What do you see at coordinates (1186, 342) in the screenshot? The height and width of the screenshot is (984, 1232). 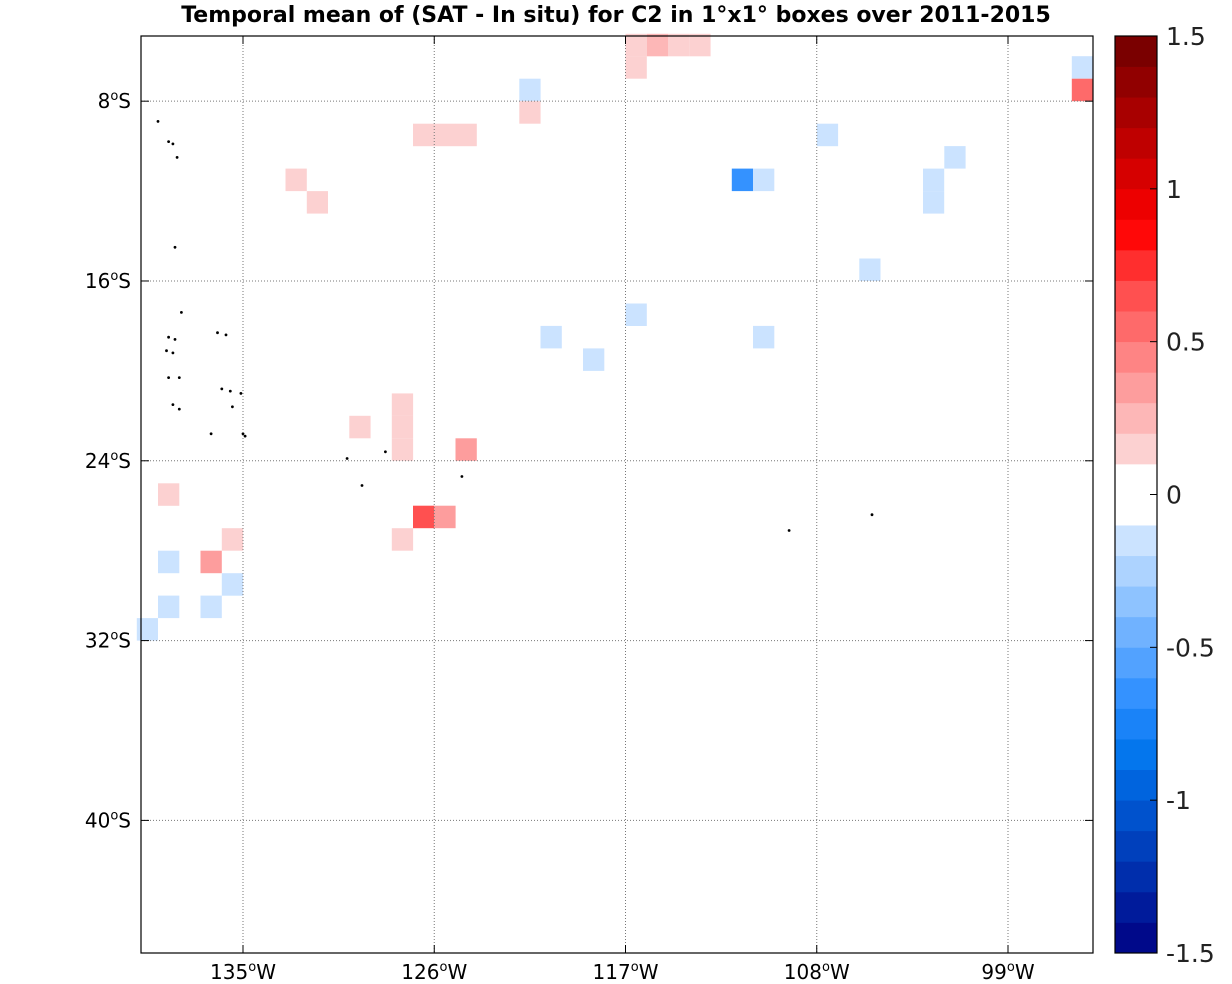 I see `colorbar-tick-label: 0.5` at bounding box center [1186, 342].